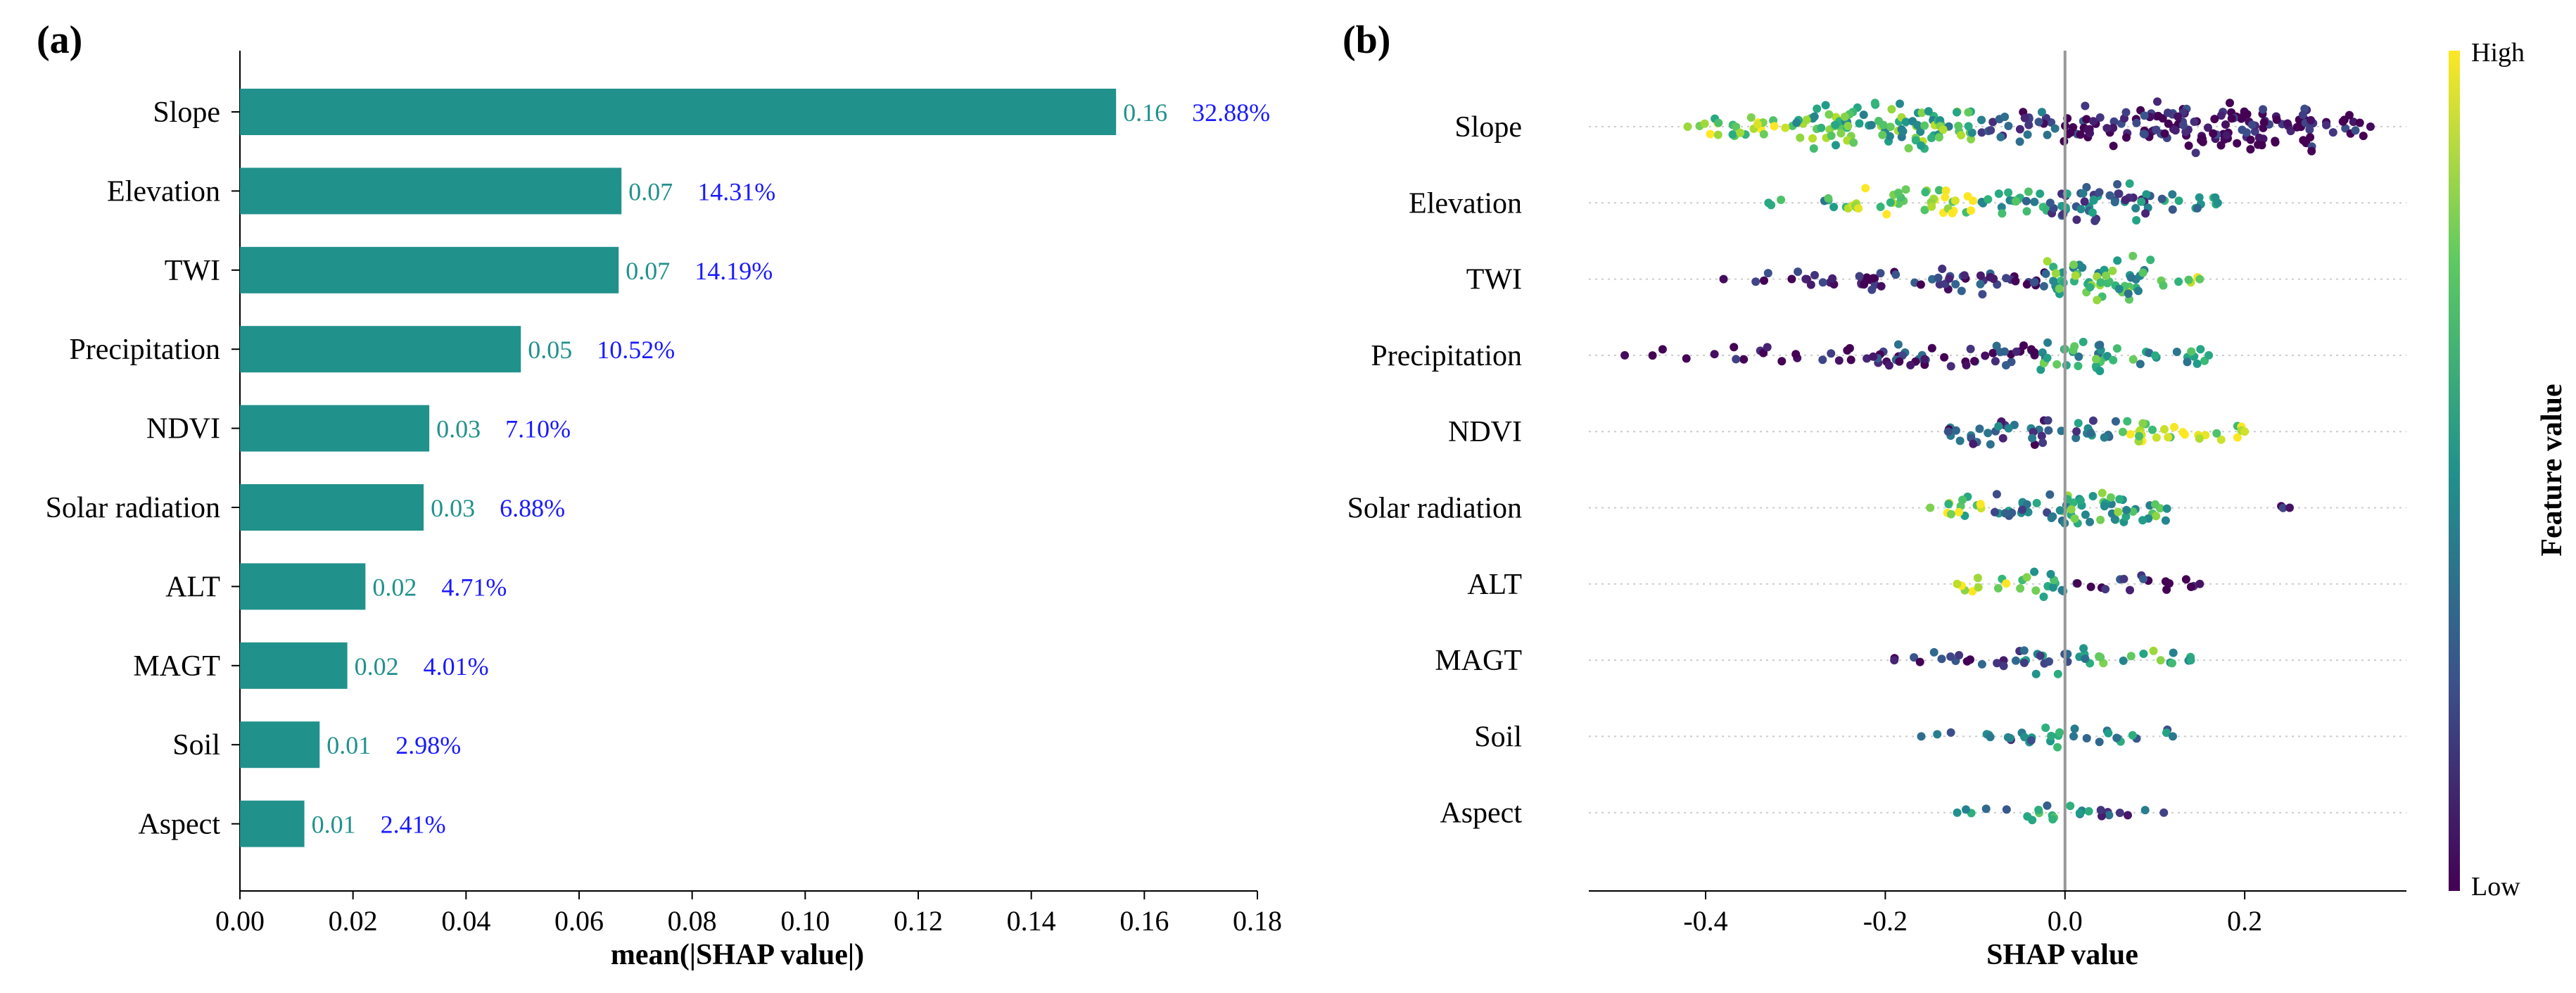  I want to click on colorbar-high-label: High, so click(2498, 53).